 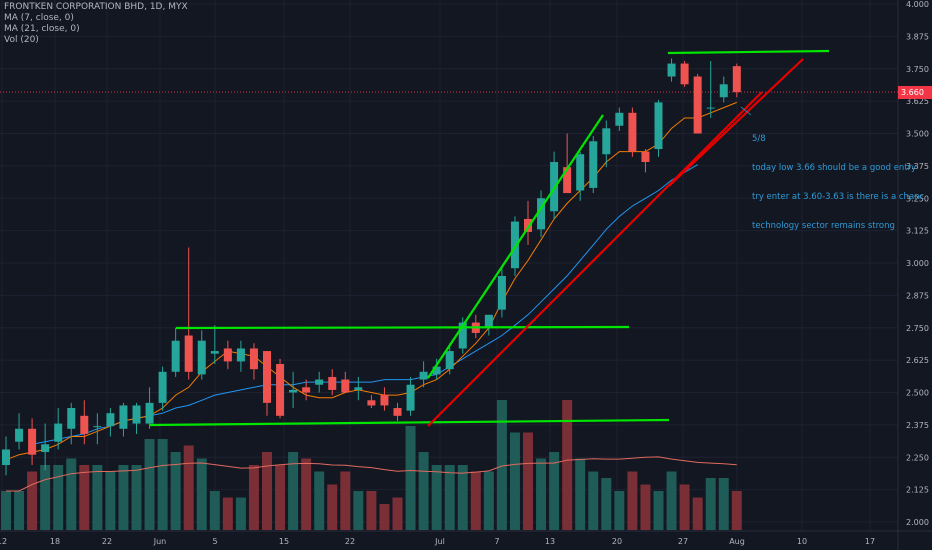 I want to click on y-tick-label: 3.250, so click(x=917, y=198).